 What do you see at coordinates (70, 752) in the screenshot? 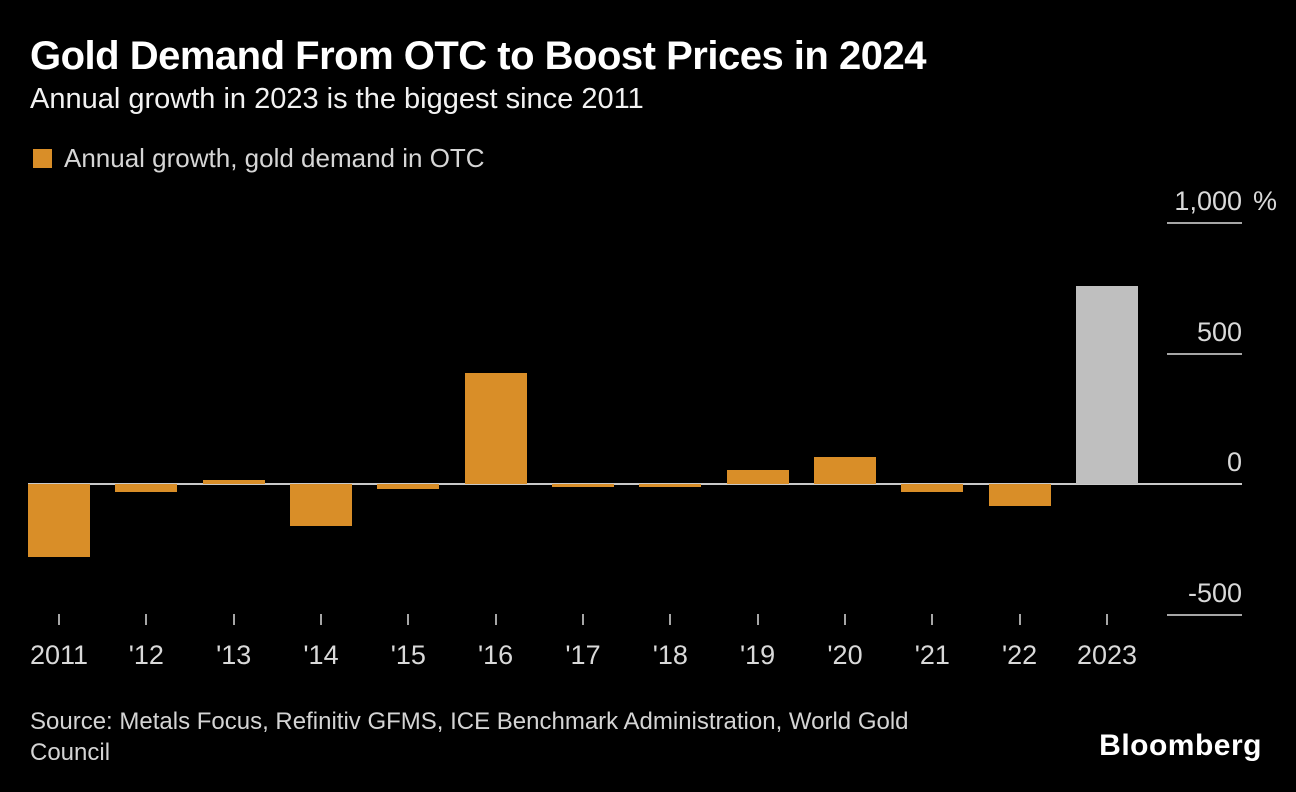
I see `source-line-2: Council` at bounding box center [70, 752].